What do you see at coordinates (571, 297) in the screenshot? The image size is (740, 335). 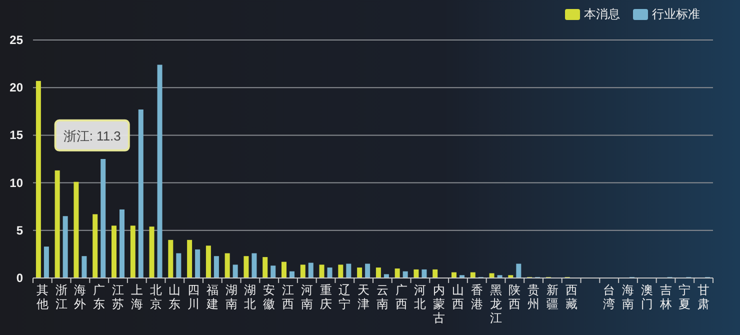 I see `x-tick-label: 西藏` at bounding box center [571, 297].